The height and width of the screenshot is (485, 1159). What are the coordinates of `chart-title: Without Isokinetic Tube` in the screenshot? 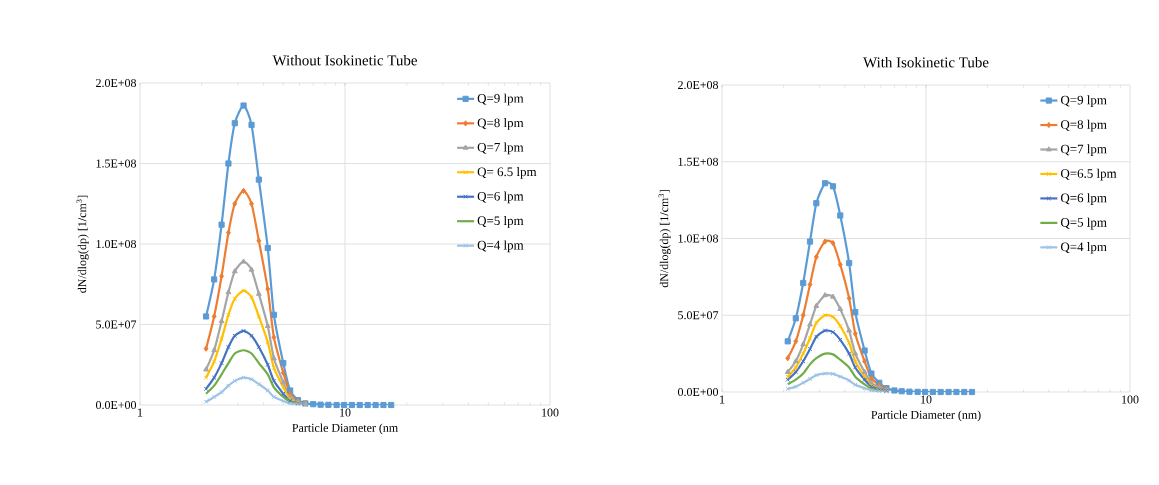 It's located at (344, 60).